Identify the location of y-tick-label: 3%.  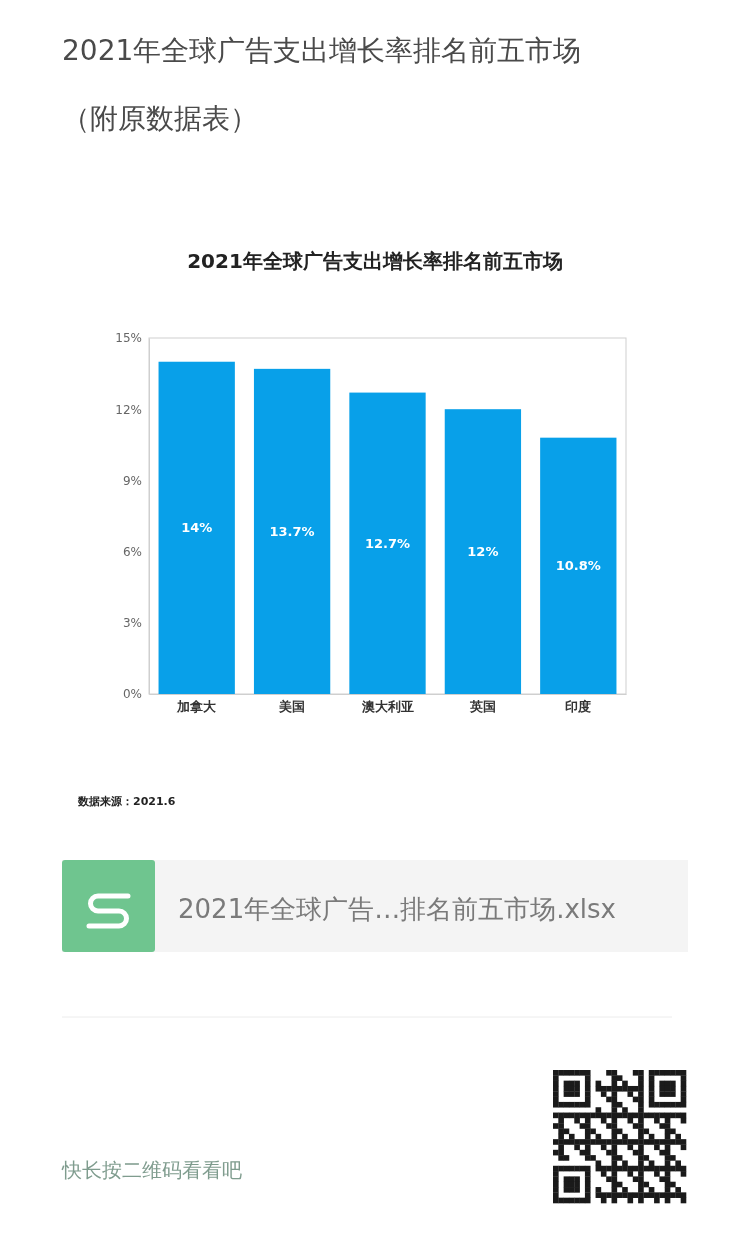
(132, 623).